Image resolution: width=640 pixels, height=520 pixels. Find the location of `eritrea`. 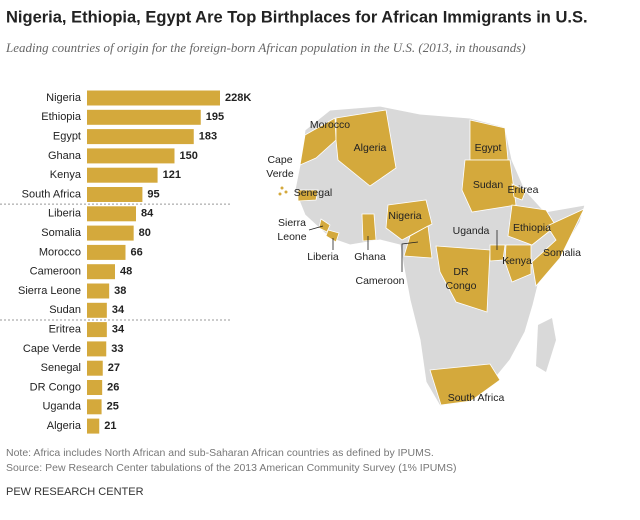

eritrea is located at coordinates (519, 192).